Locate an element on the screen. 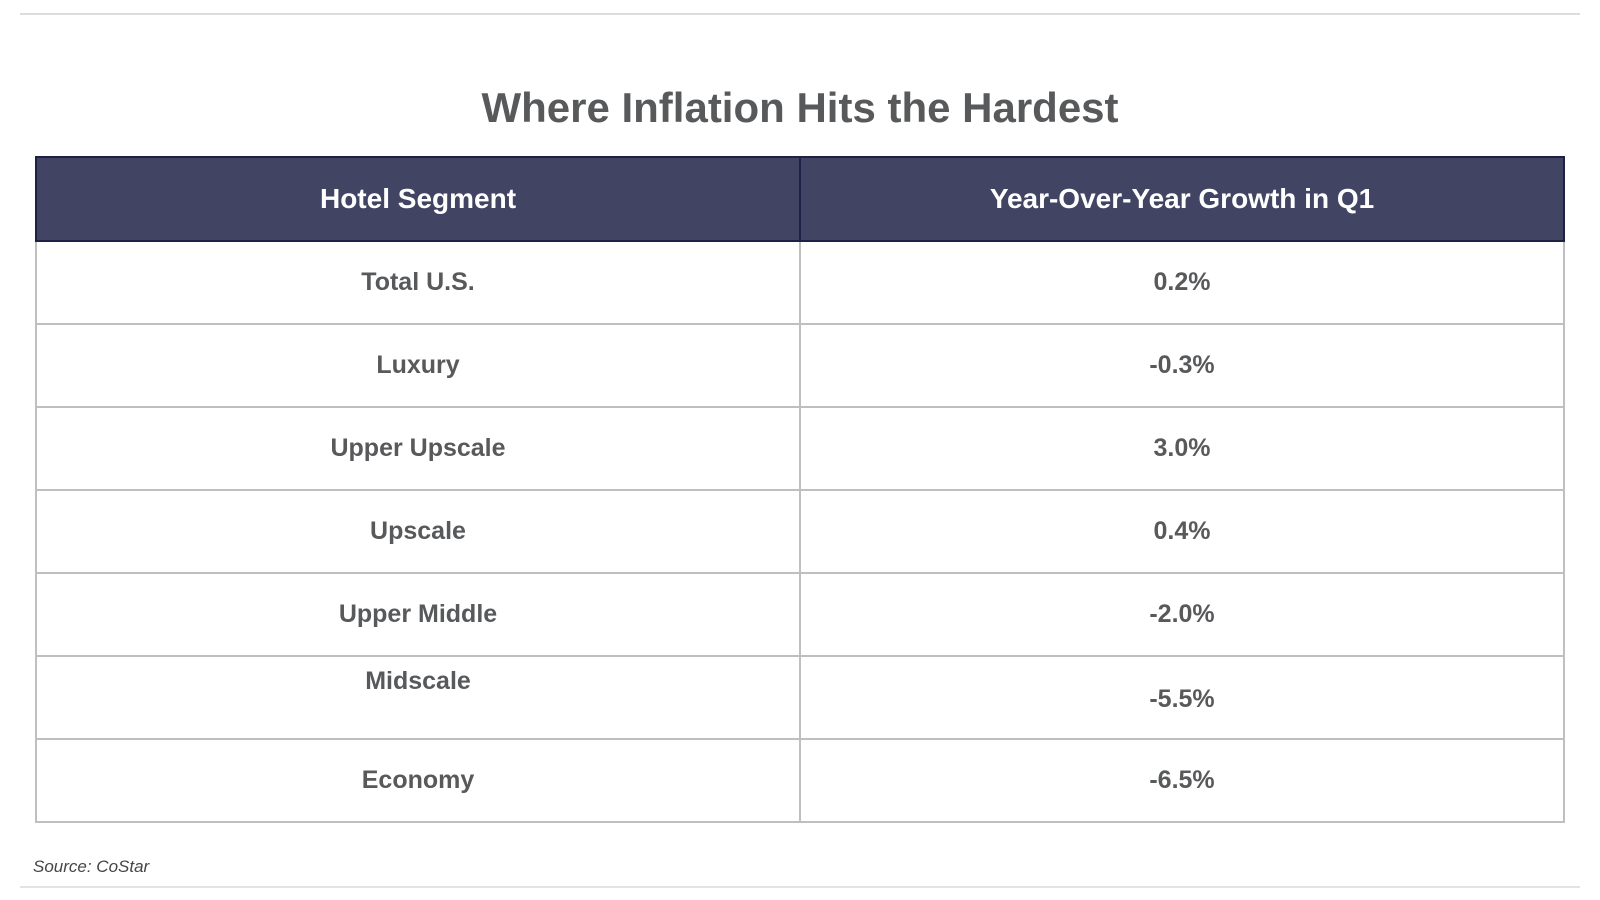  growth-cell: 0.2% is located at coordinates (1182, 282).